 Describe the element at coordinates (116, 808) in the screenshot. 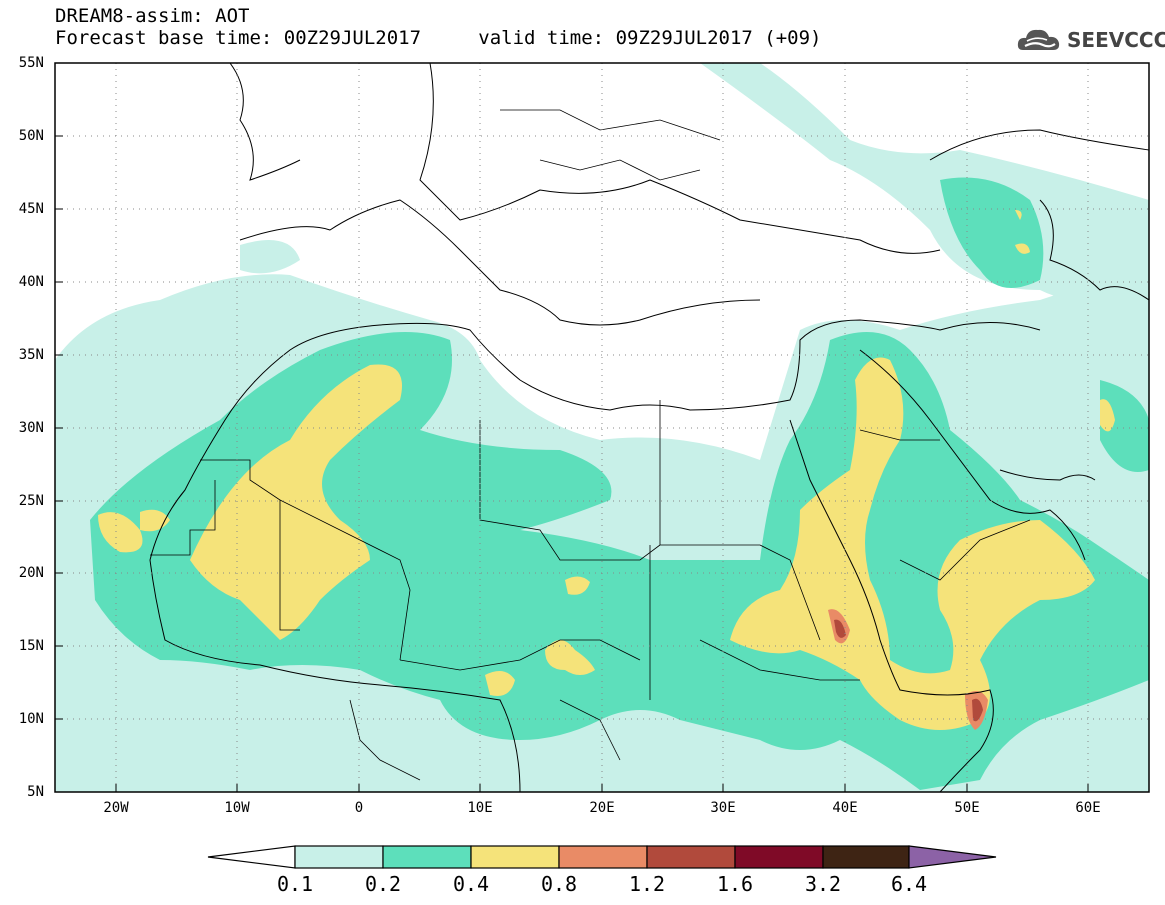

I see `lon-label: 20W` at that location.